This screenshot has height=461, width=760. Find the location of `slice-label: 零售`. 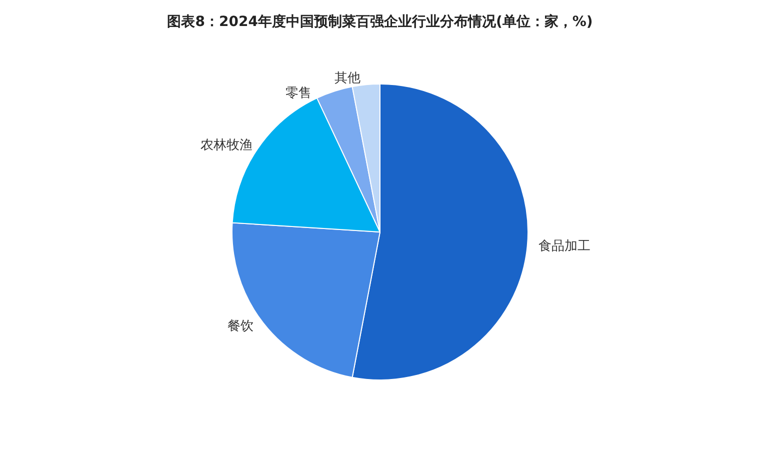

slice-label: 零售 is located at coordinates (298, 94).